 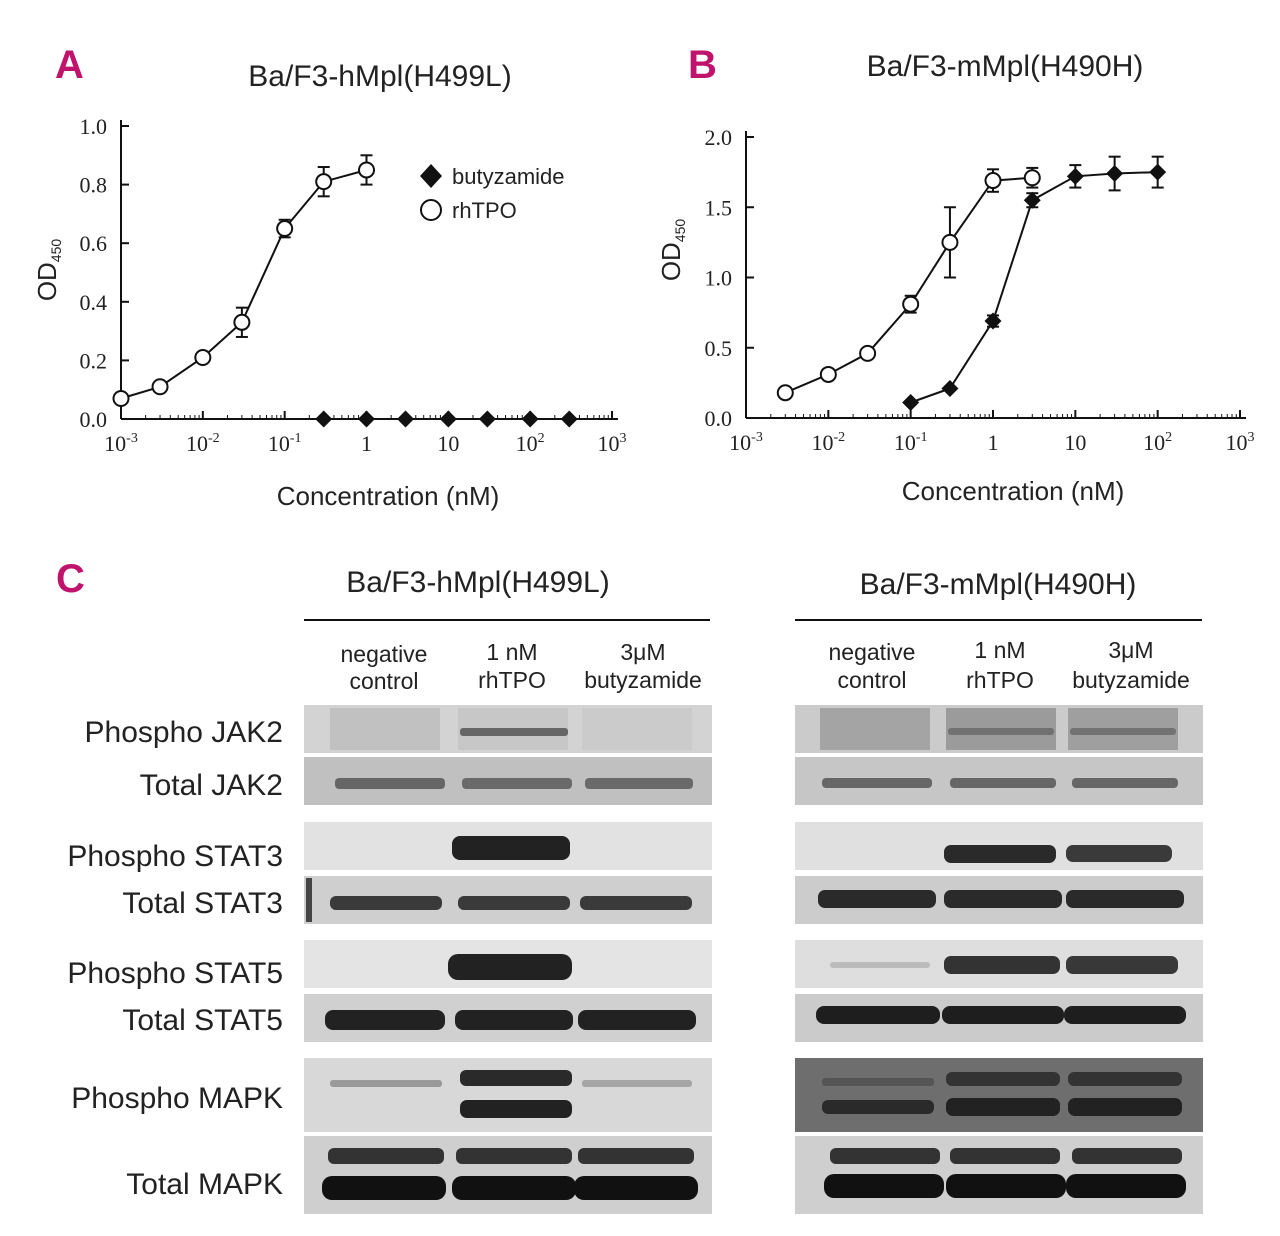 I want to click on panel-a-letter: A, so click(x=69, y=65).